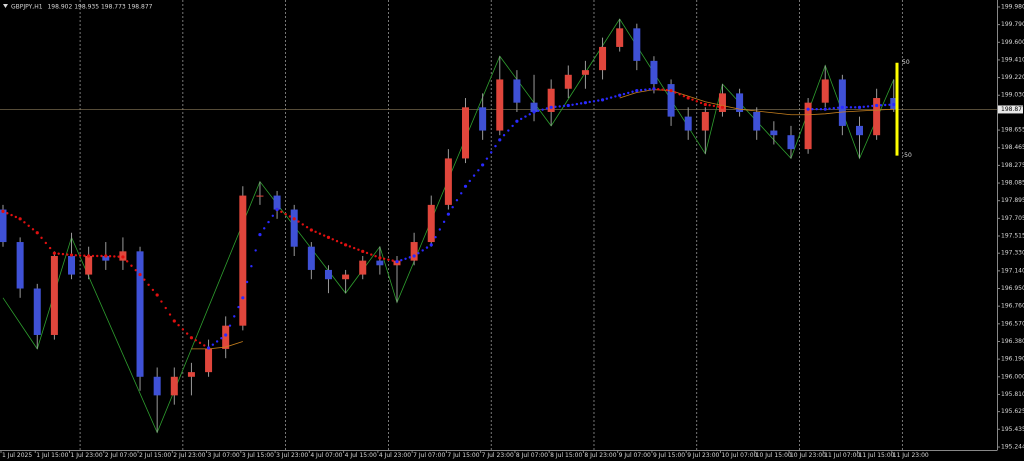 This screenshot has width=1024, height=461. What do you see at coordinates (911, 455) in the screenshot?
I see `x-tick-label: 11 Jul 23:00` at bounding box center [911, 455].